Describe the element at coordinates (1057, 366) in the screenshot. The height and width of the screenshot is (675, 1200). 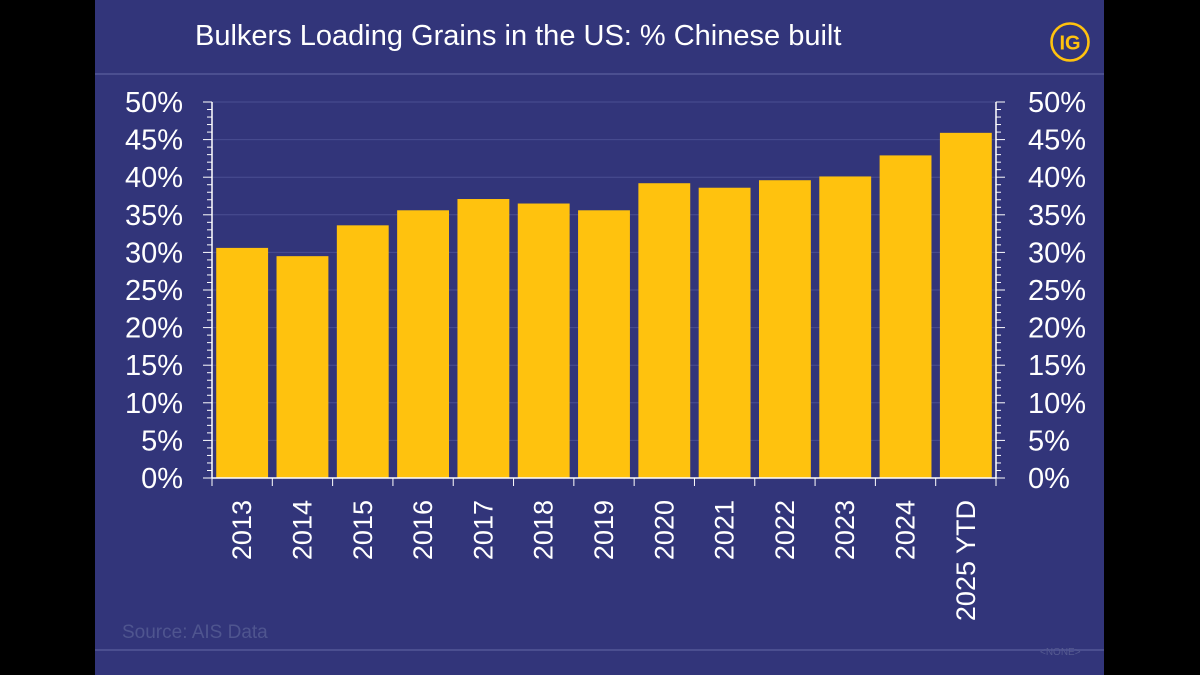
I see `y-tick-label-right: 15%` at that location.